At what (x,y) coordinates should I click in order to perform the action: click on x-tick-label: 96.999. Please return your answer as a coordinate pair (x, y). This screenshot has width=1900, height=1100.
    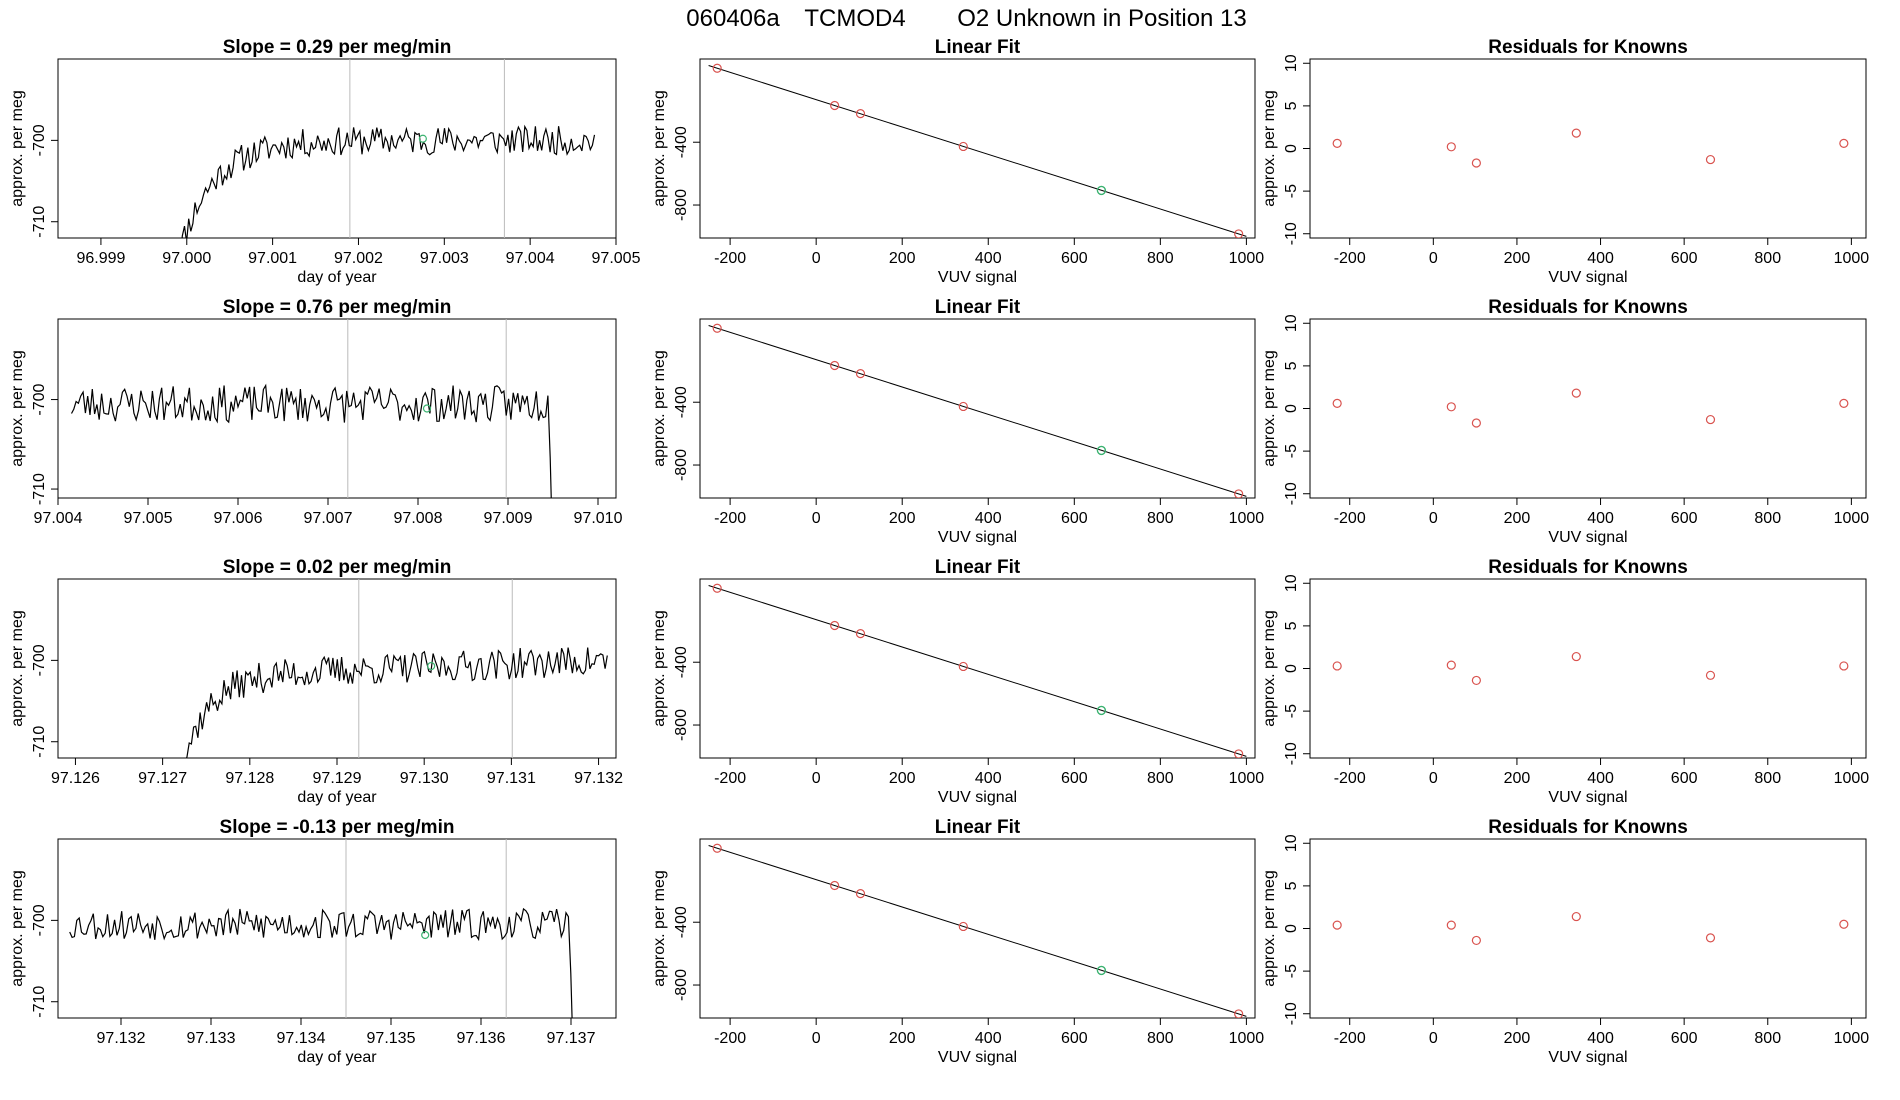
    Looking at the image, I should click on (100, 258).